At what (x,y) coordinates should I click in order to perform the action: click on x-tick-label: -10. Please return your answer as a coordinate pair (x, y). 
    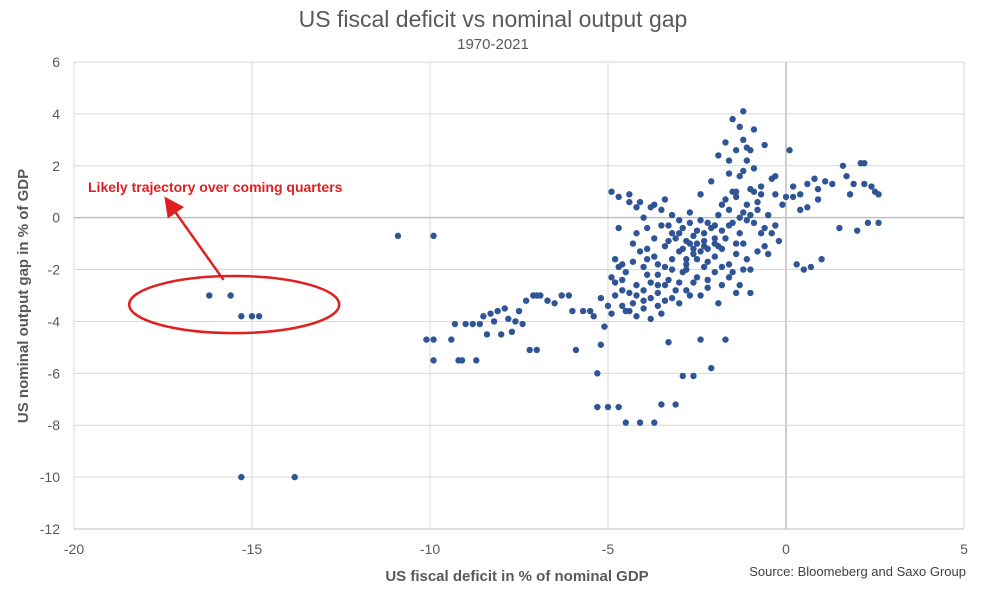
    Looking at the image, I should click on (430, 549).